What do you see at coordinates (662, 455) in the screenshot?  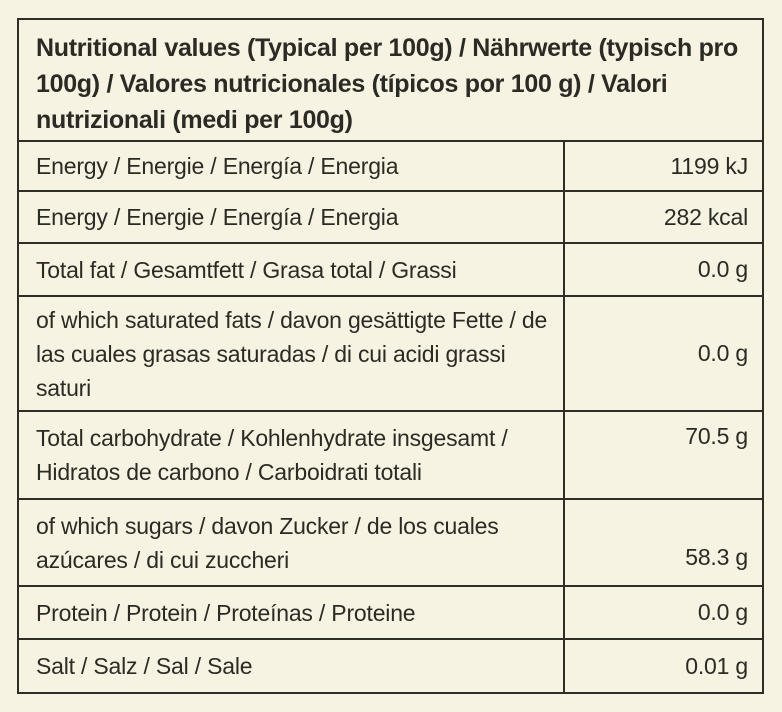 I see `nutrient-value: 70.5 g` at bounding box center [662, 455].